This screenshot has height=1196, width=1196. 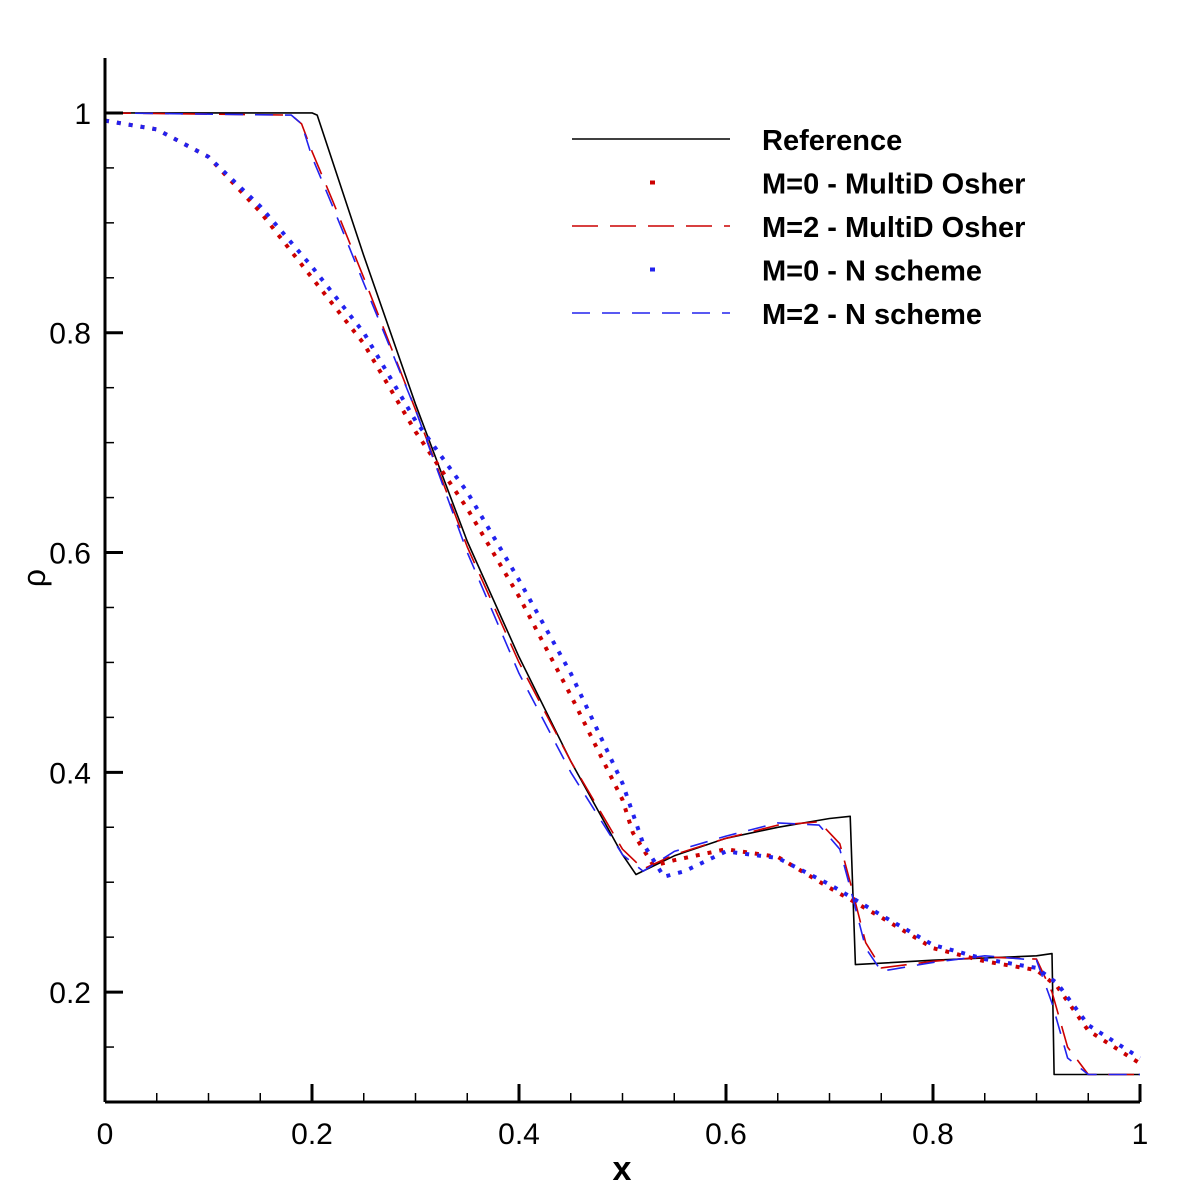 I want to click on y-tick-label: 1, so click(x=82, y=114).